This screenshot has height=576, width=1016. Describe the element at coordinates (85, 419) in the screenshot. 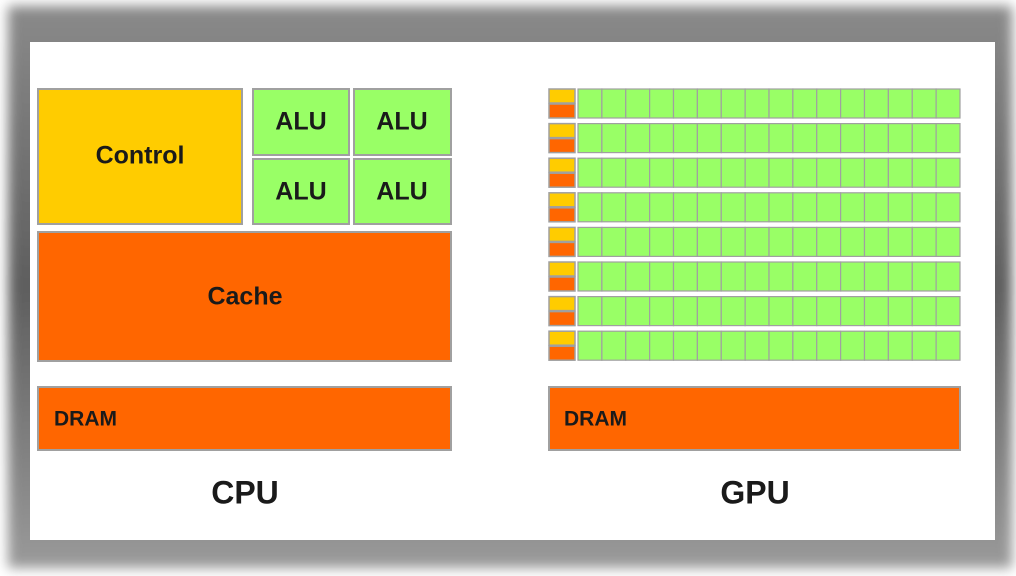

I see `dram-label: DRAM` at that location.